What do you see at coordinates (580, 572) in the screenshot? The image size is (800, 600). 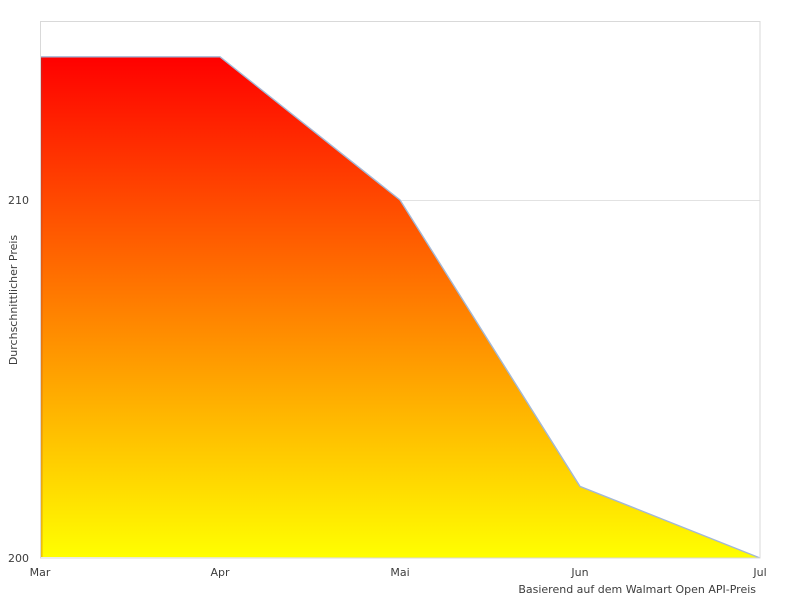 I see `x-tick-label: Jun` at bounding box center [580, 572].